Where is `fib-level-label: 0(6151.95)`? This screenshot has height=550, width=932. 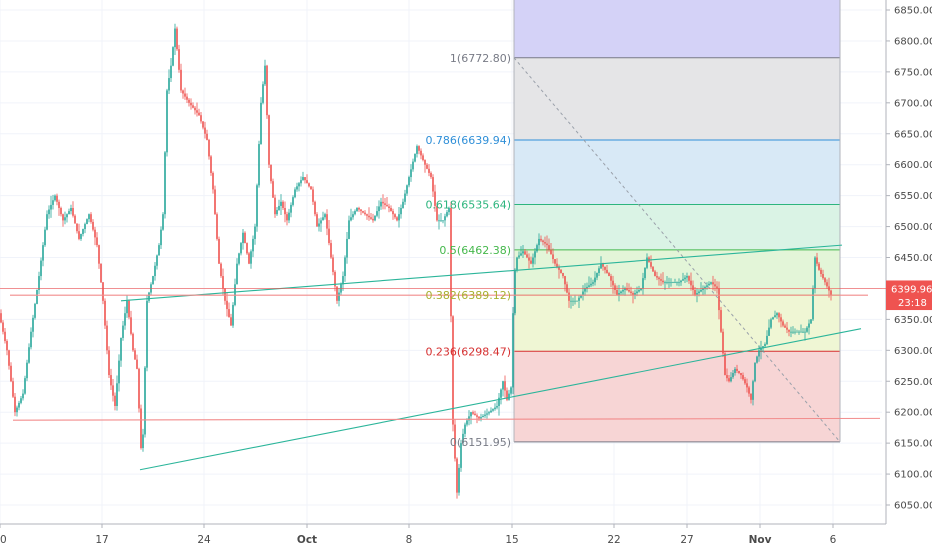 fib-level-label: 0(6151.95) is located at coordinates (480, 442).